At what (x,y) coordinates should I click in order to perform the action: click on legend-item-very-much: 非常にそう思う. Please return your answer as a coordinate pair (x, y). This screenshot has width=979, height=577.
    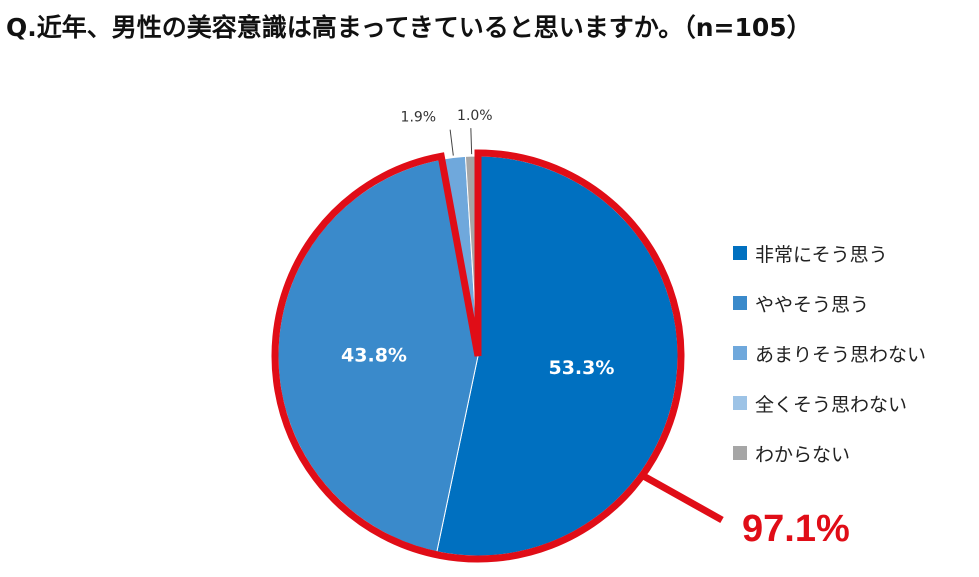
    Looking at the image, I should click on (829, 253).